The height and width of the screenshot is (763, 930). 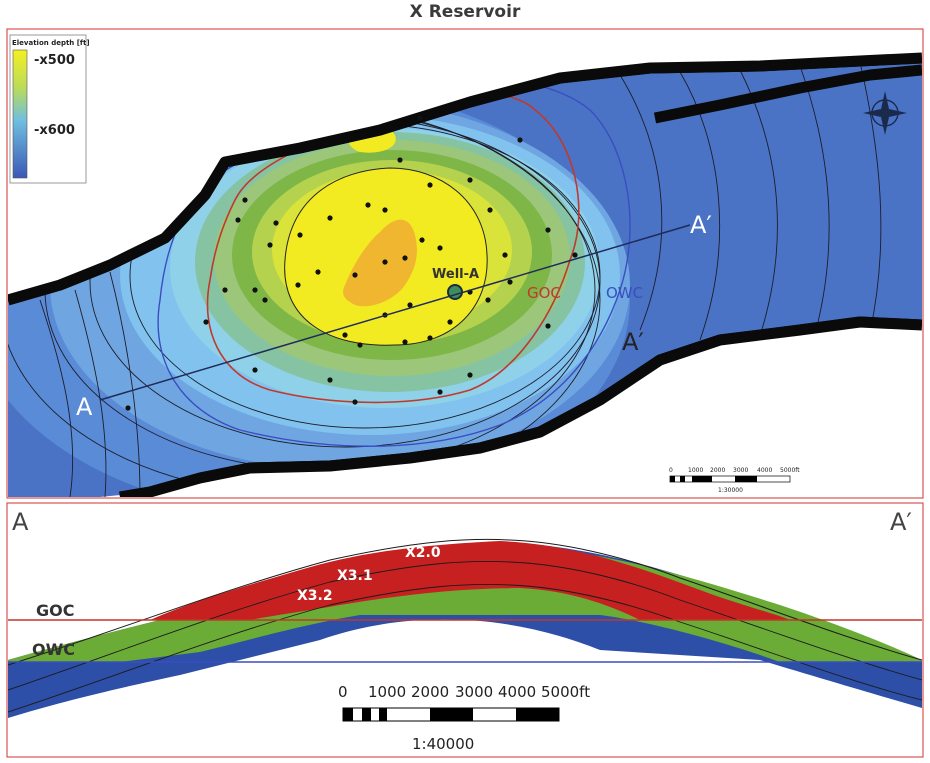 I want to click on section-scale-ratio: 1:40000, so click(x=443, y=744).